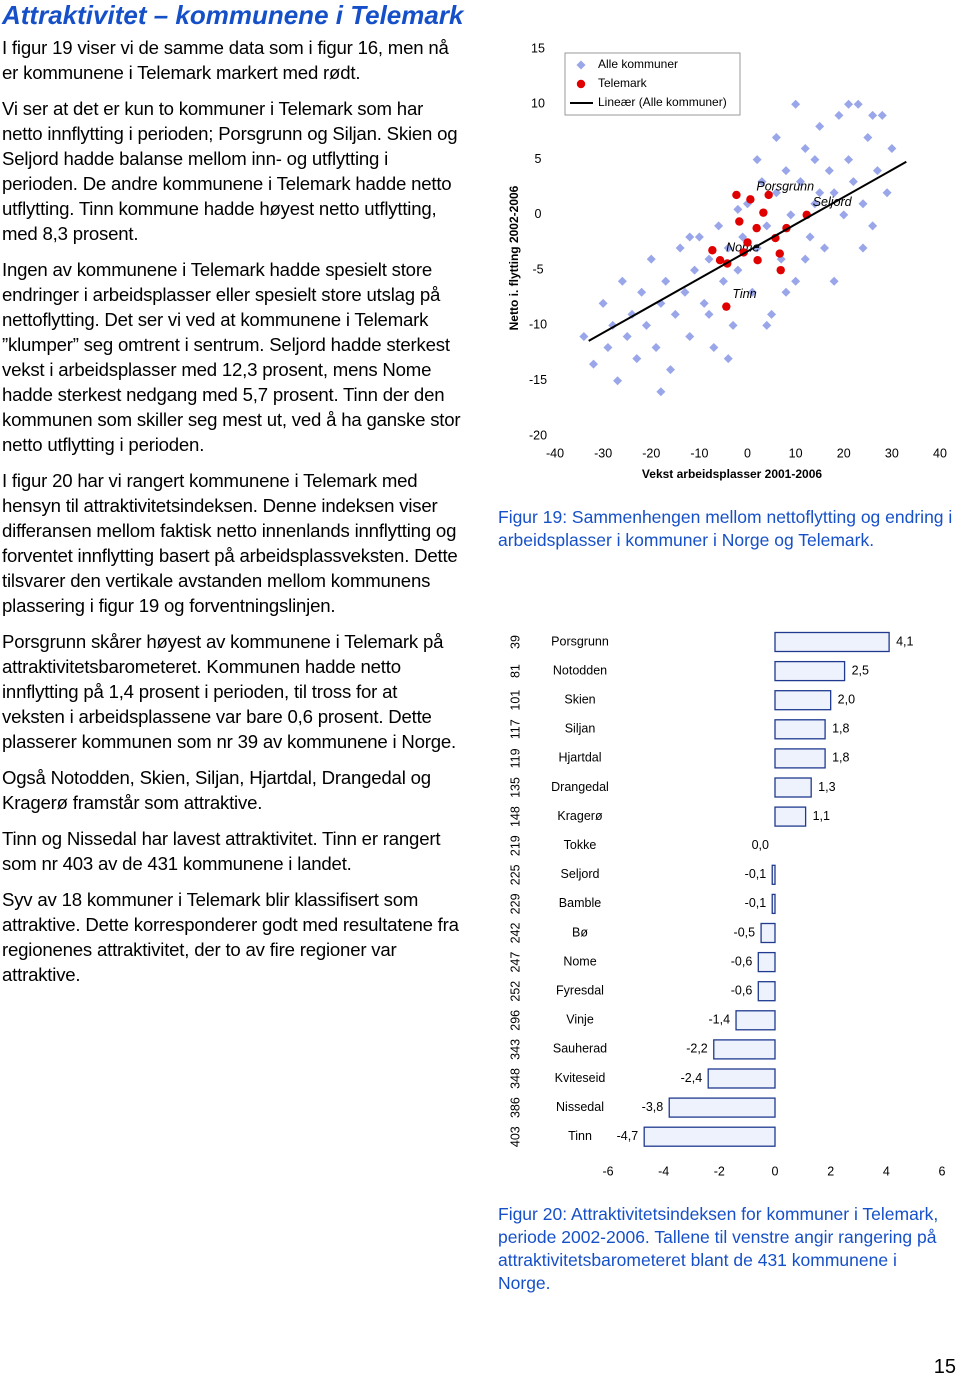 This screenshot has height=1380, width=960. I want to click on category-label: Kragerø, so click(580, 816).